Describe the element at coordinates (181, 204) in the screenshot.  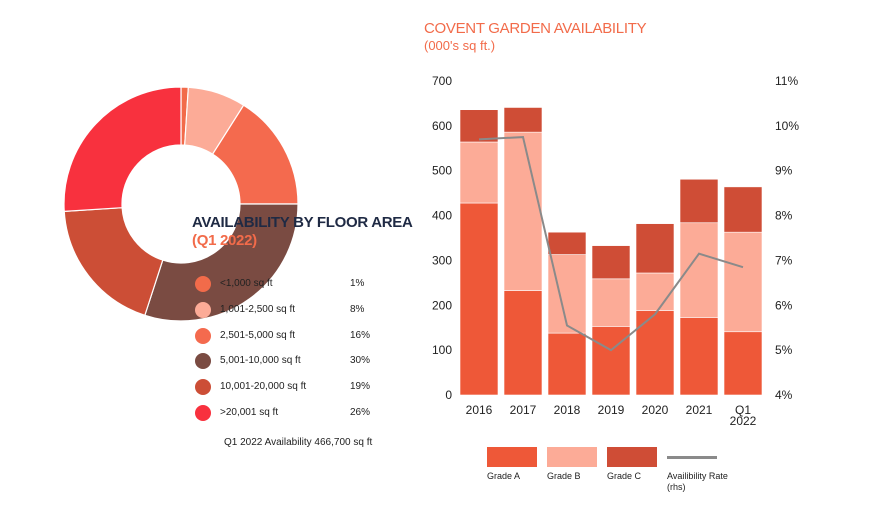
I see `donut-hole` at that location.